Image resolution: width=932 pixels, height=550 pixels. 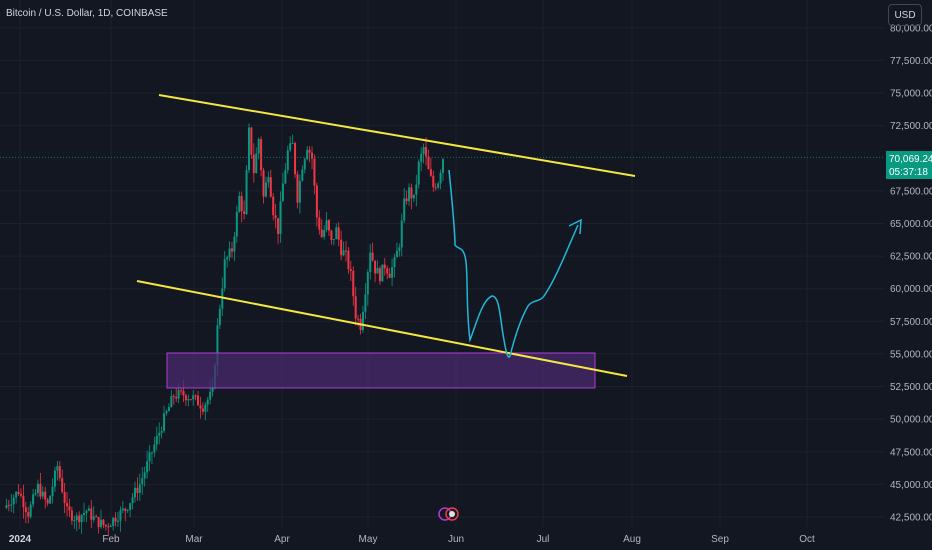 I want to click on time-tick-label: Jun, so click(x=456, y=539).